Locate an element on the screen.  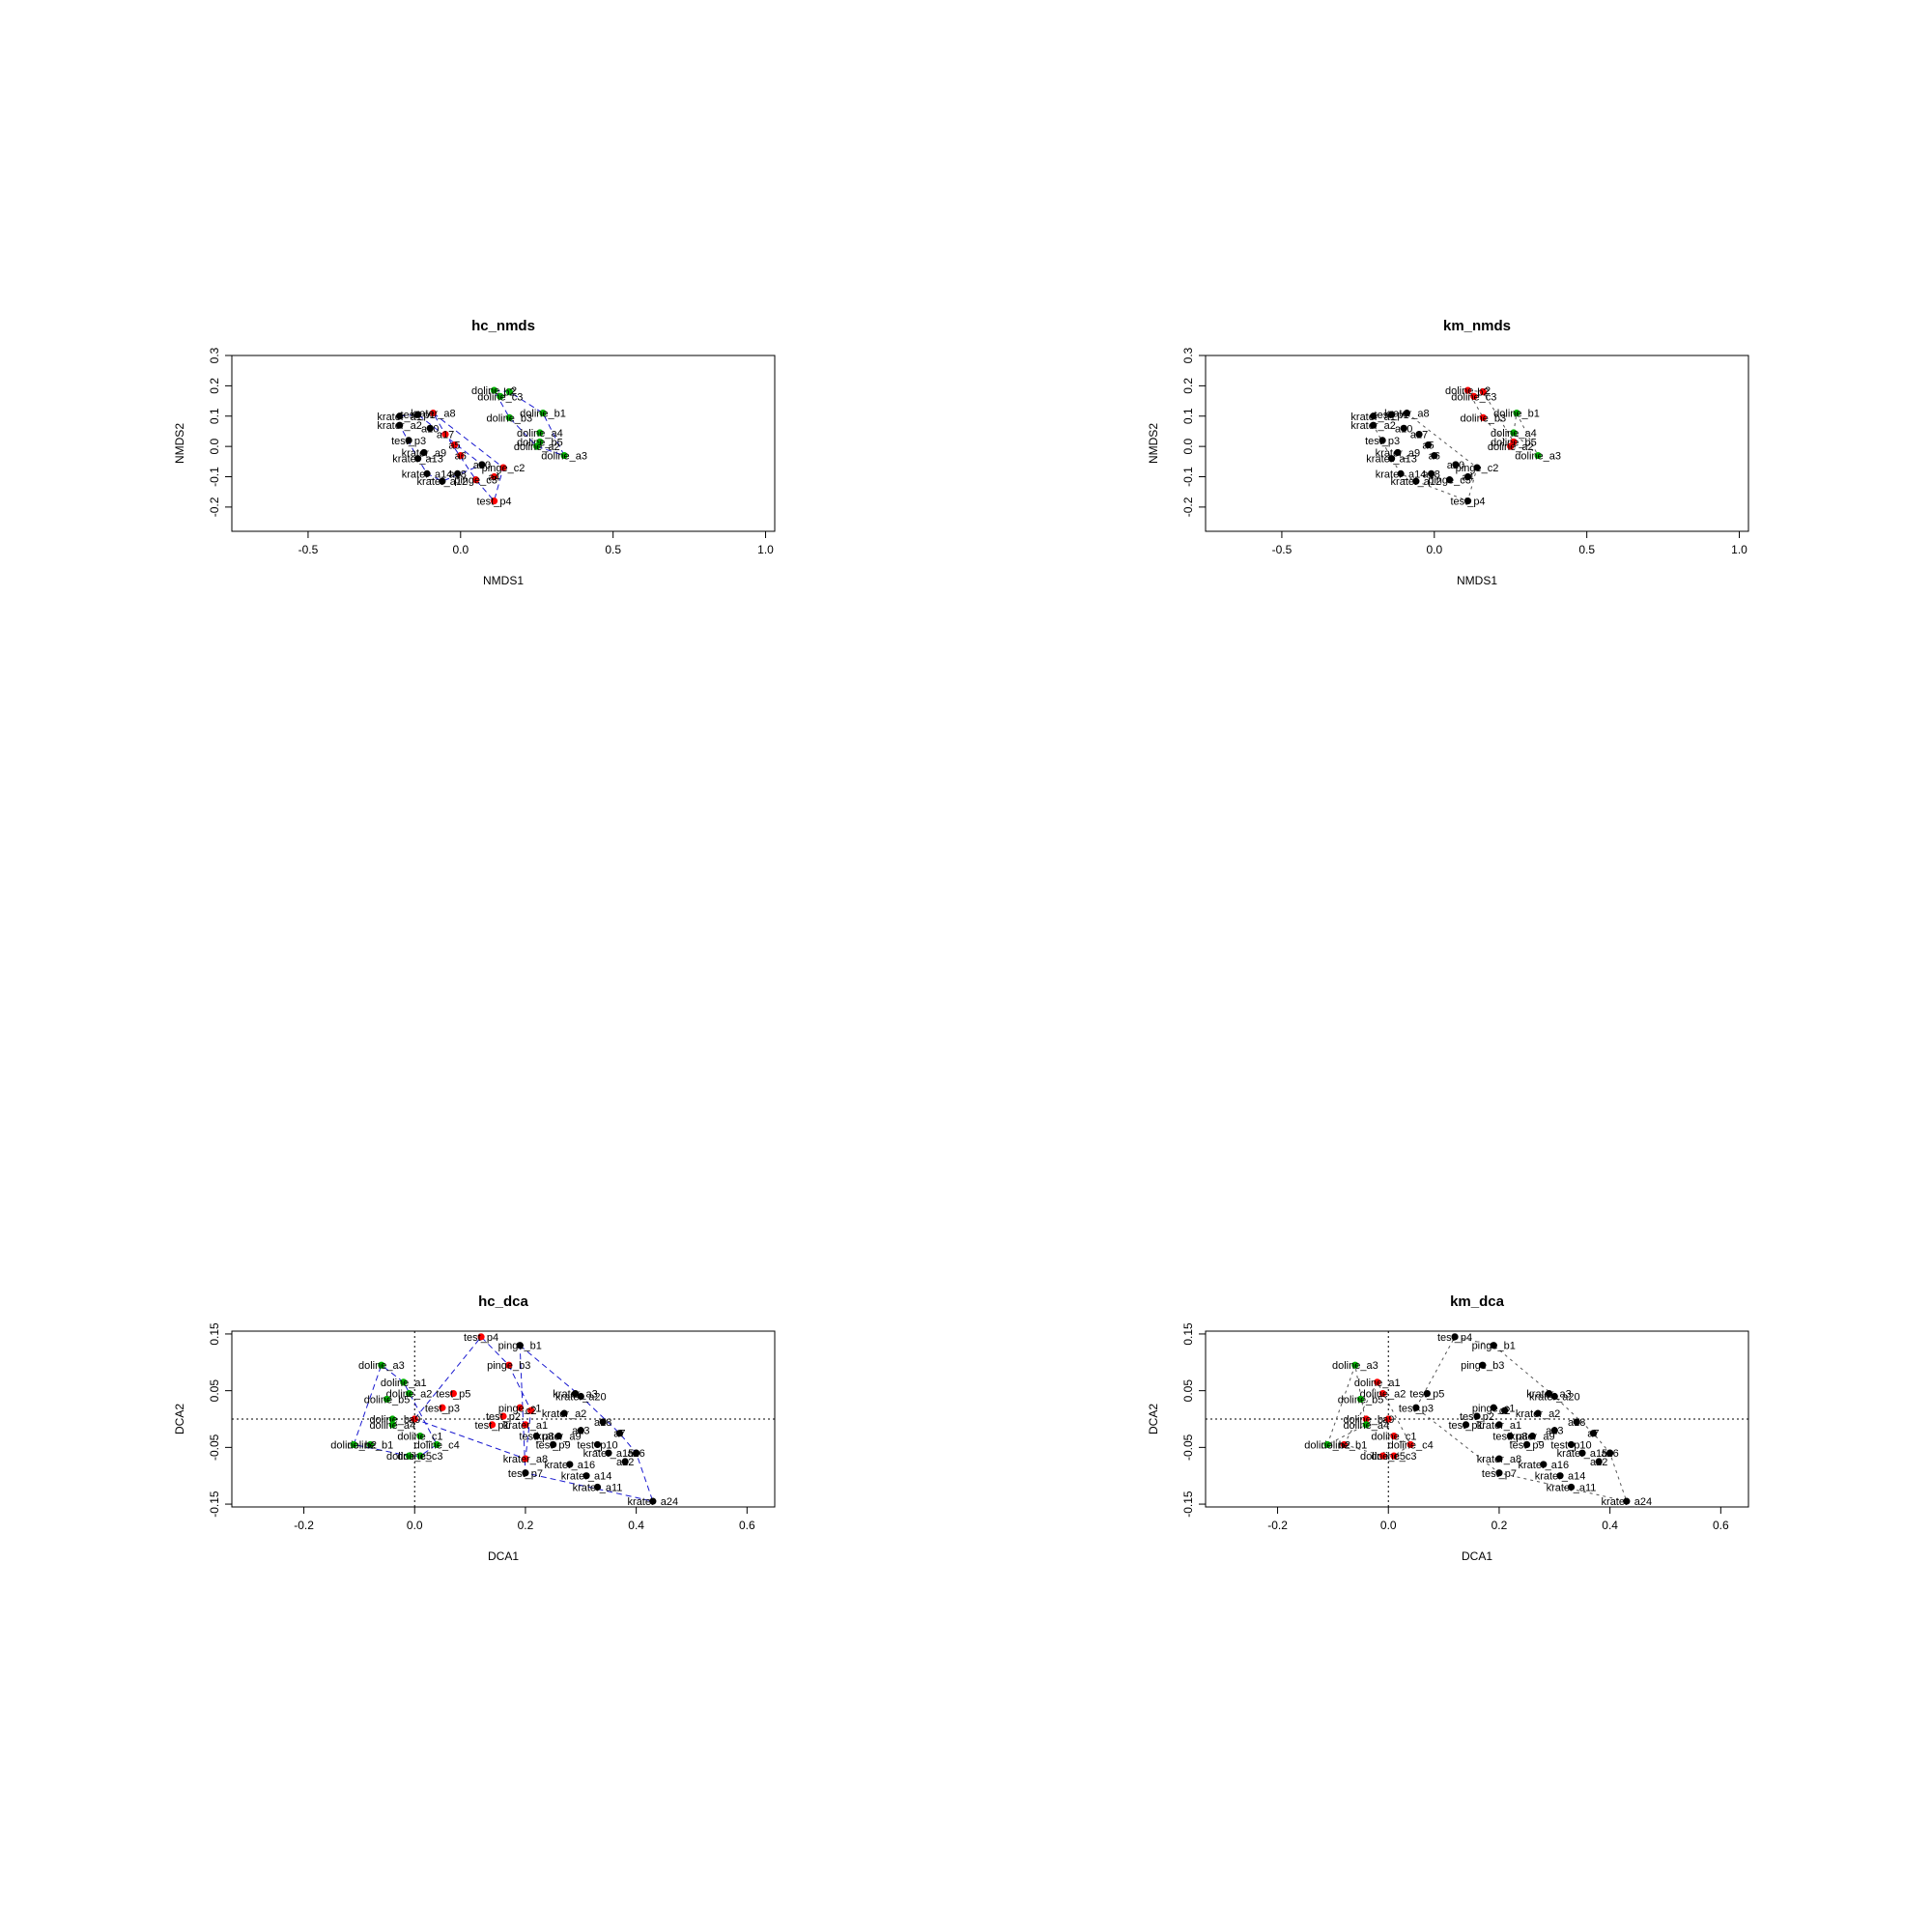
point-label: doline_c1 is located at coordinates (1393, 1437).